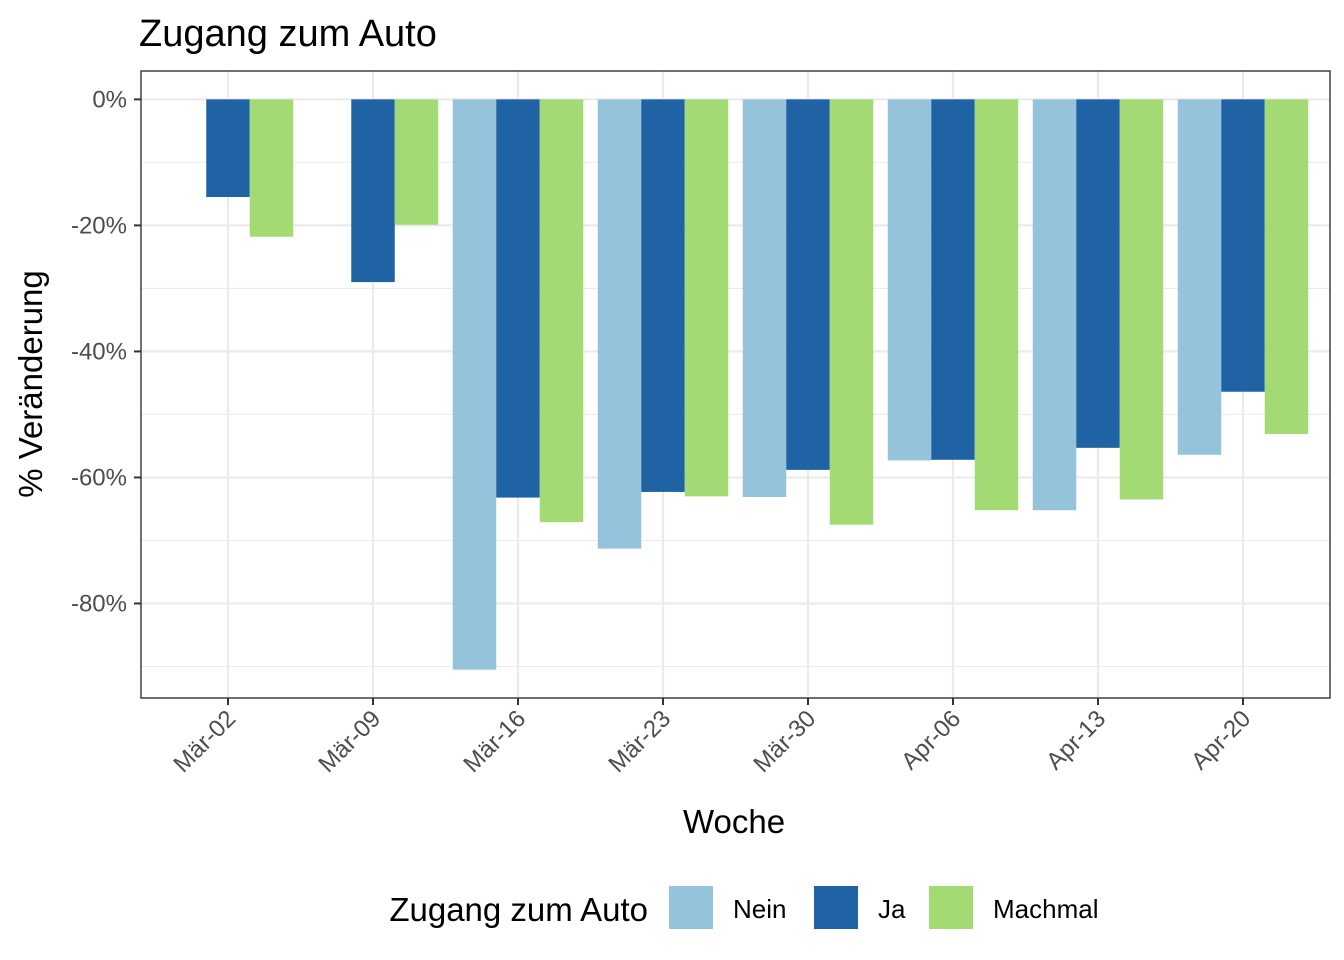  I want to click on y-tick-label: -40%, so click(99, 351).